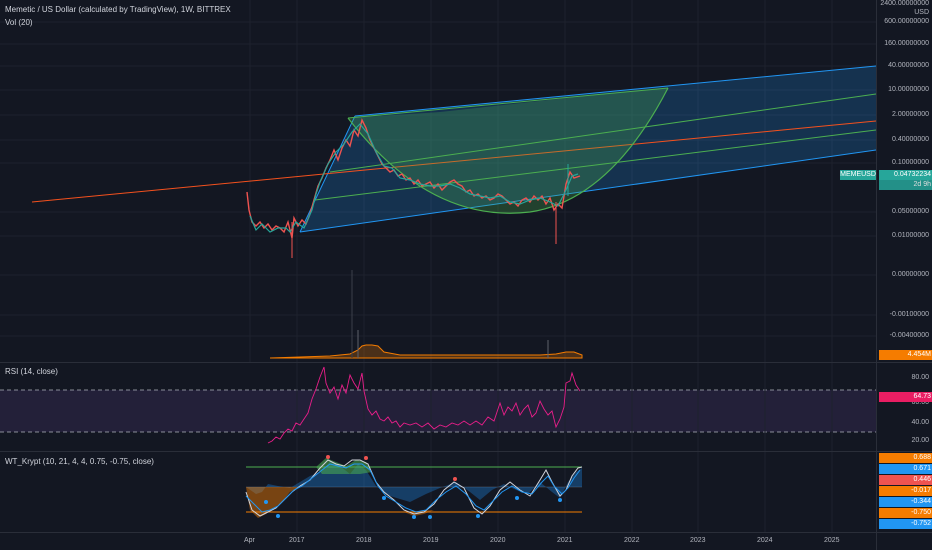  What do you see at coordinates (906, 43) in the screenshot?
I see `price-axis-label: 160.00000000` at bounding box center [906, 43].